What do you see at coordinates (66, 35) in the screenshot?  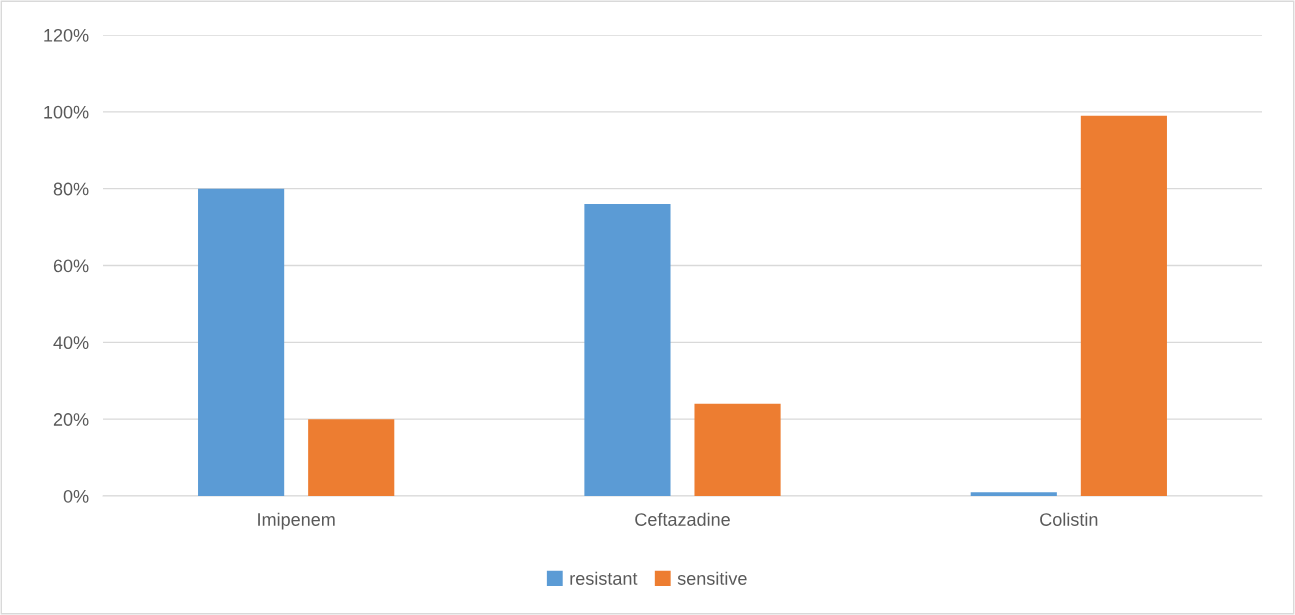 I see `y-tick-label: 120%` at bounding box center [66, 35].